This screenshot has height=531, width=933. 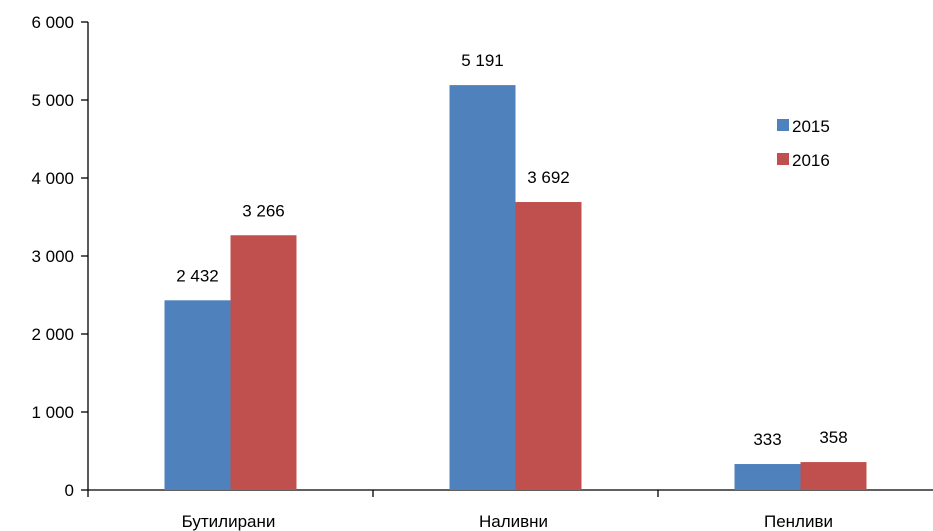 What do you see at coordinates (548, 177) in the screenshot?
I see `data-label-2016: 3 692` at bounding box center [548, 177].